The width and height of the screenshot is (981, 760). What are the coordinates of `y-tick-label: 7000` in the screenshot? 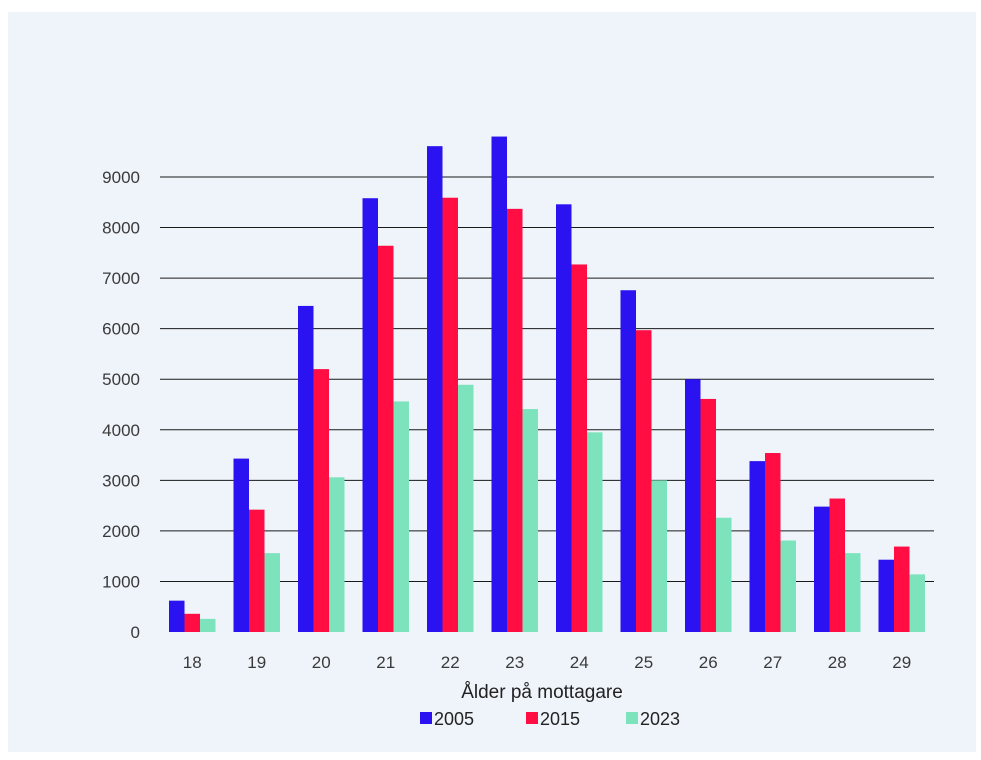 It's located at (121, 278).